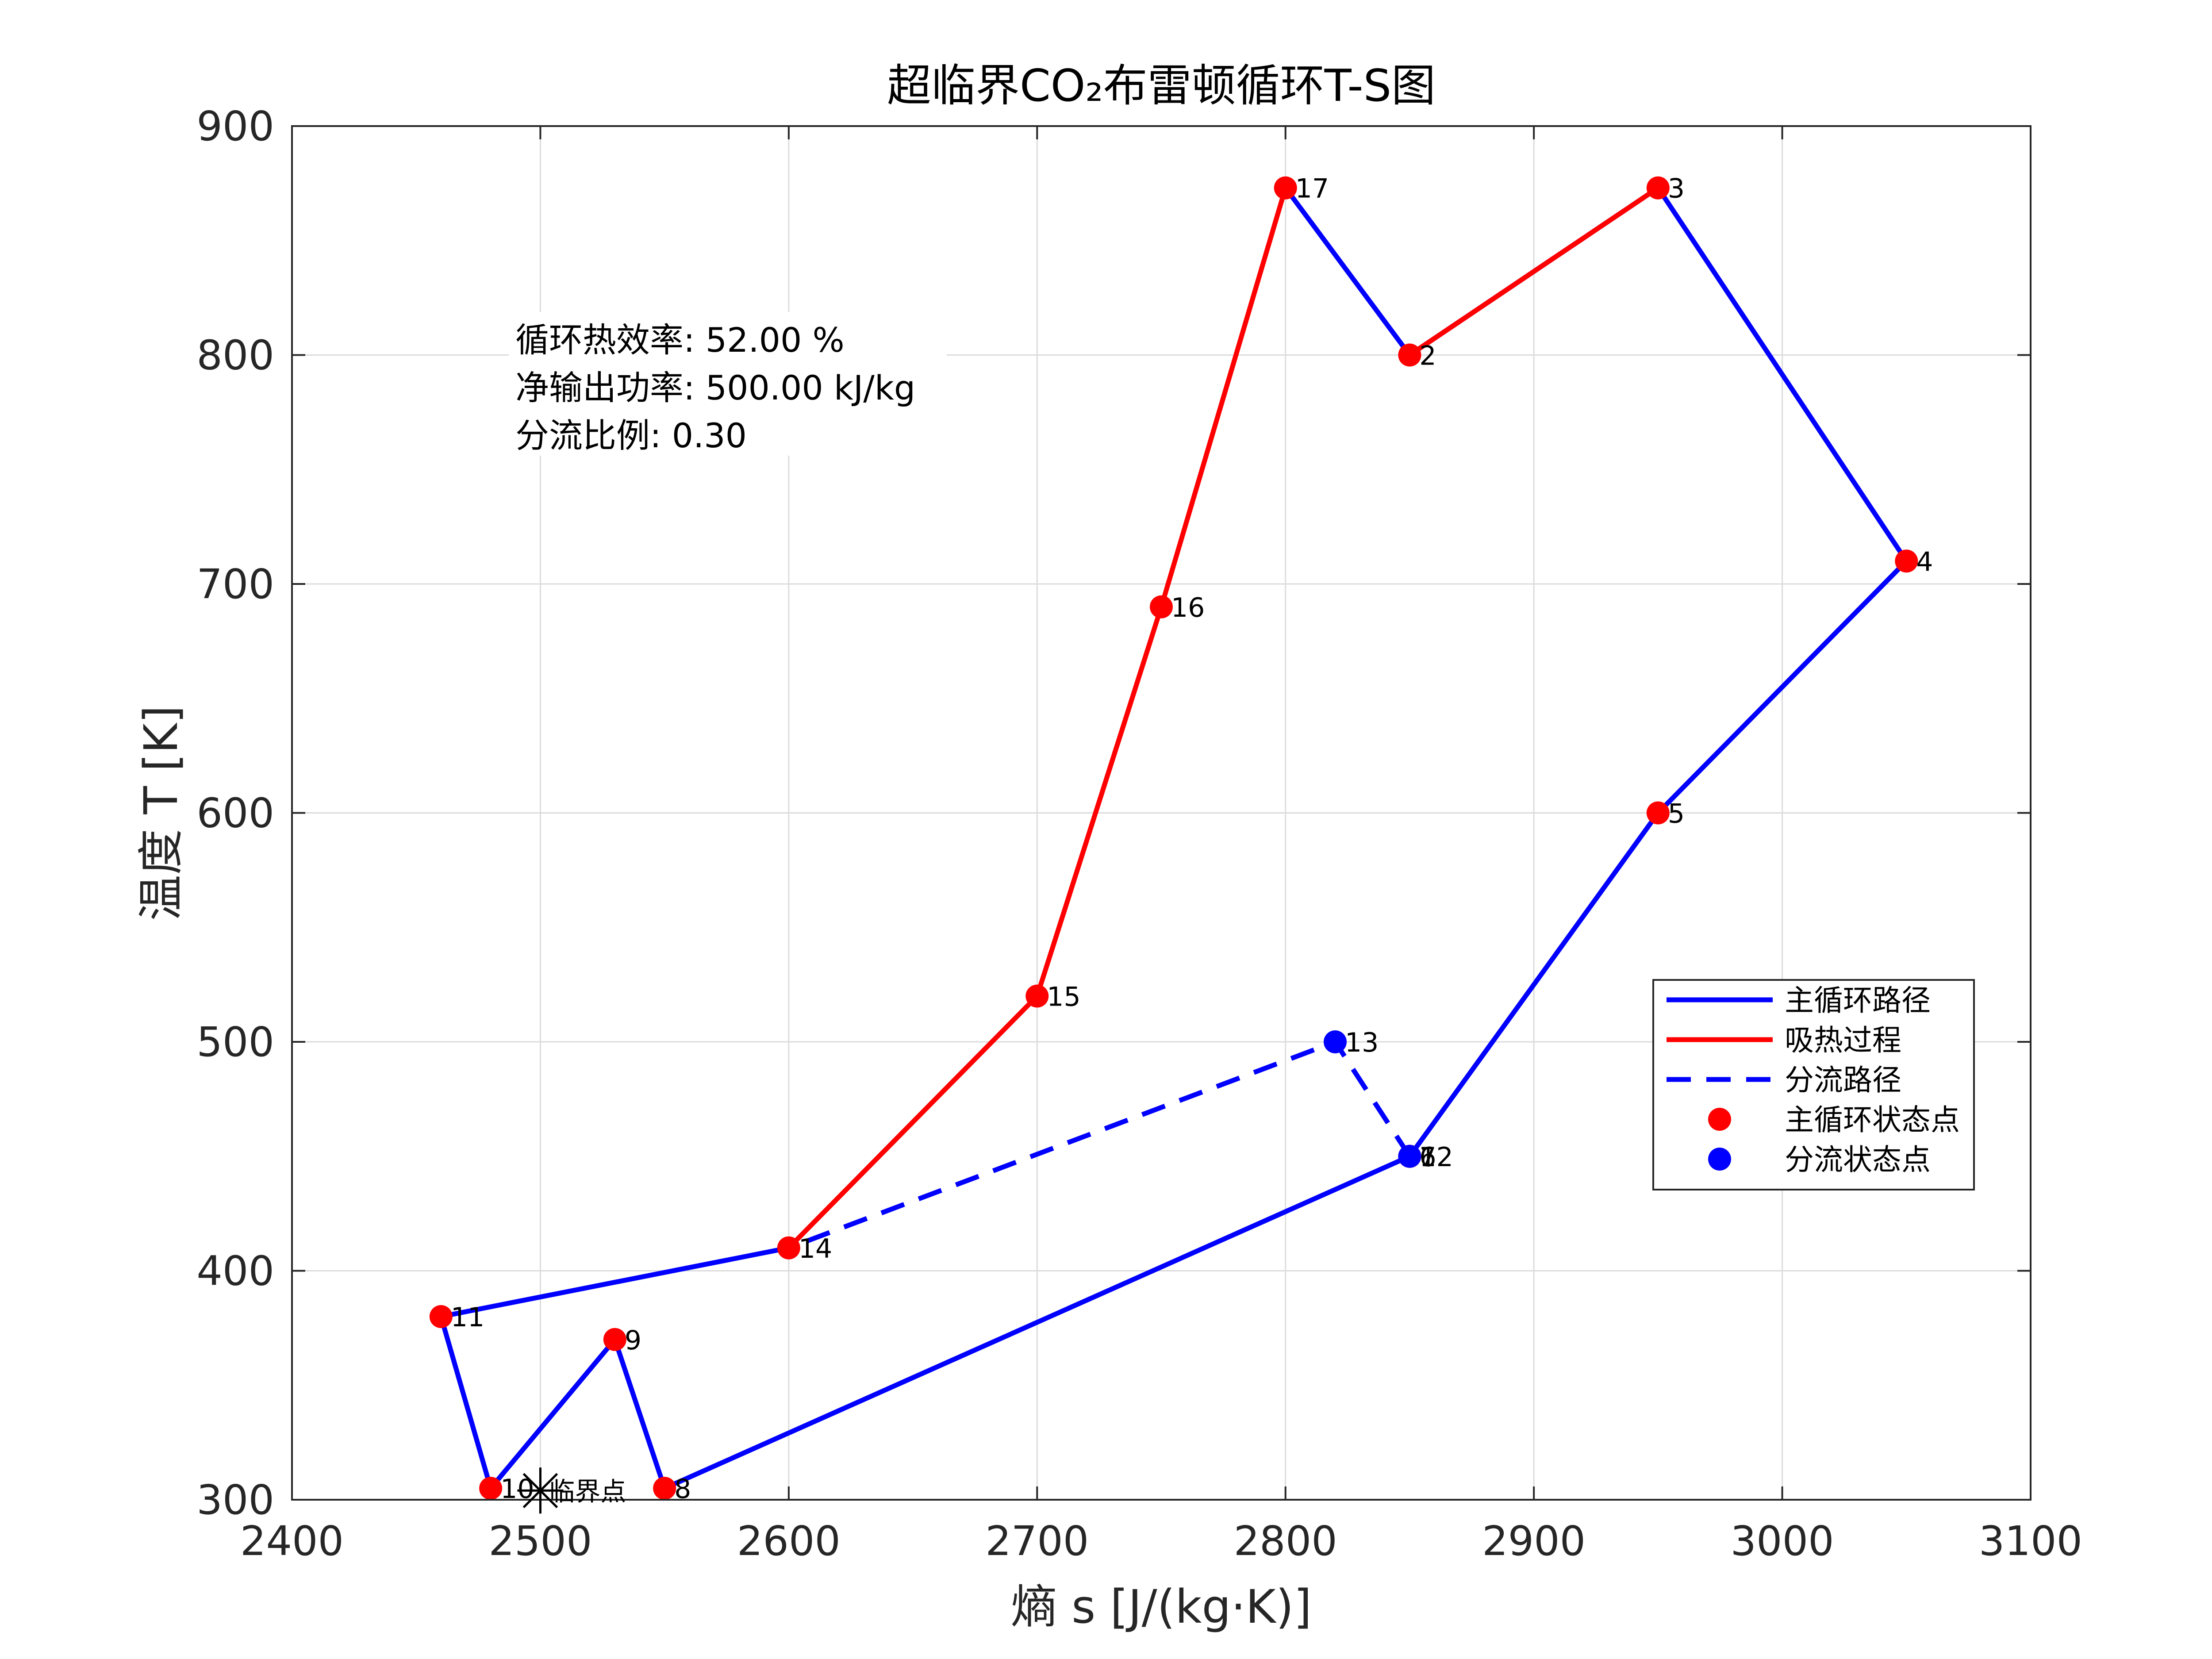  I want to click on legend-label: 主循环路径, so click(1858, 1001).